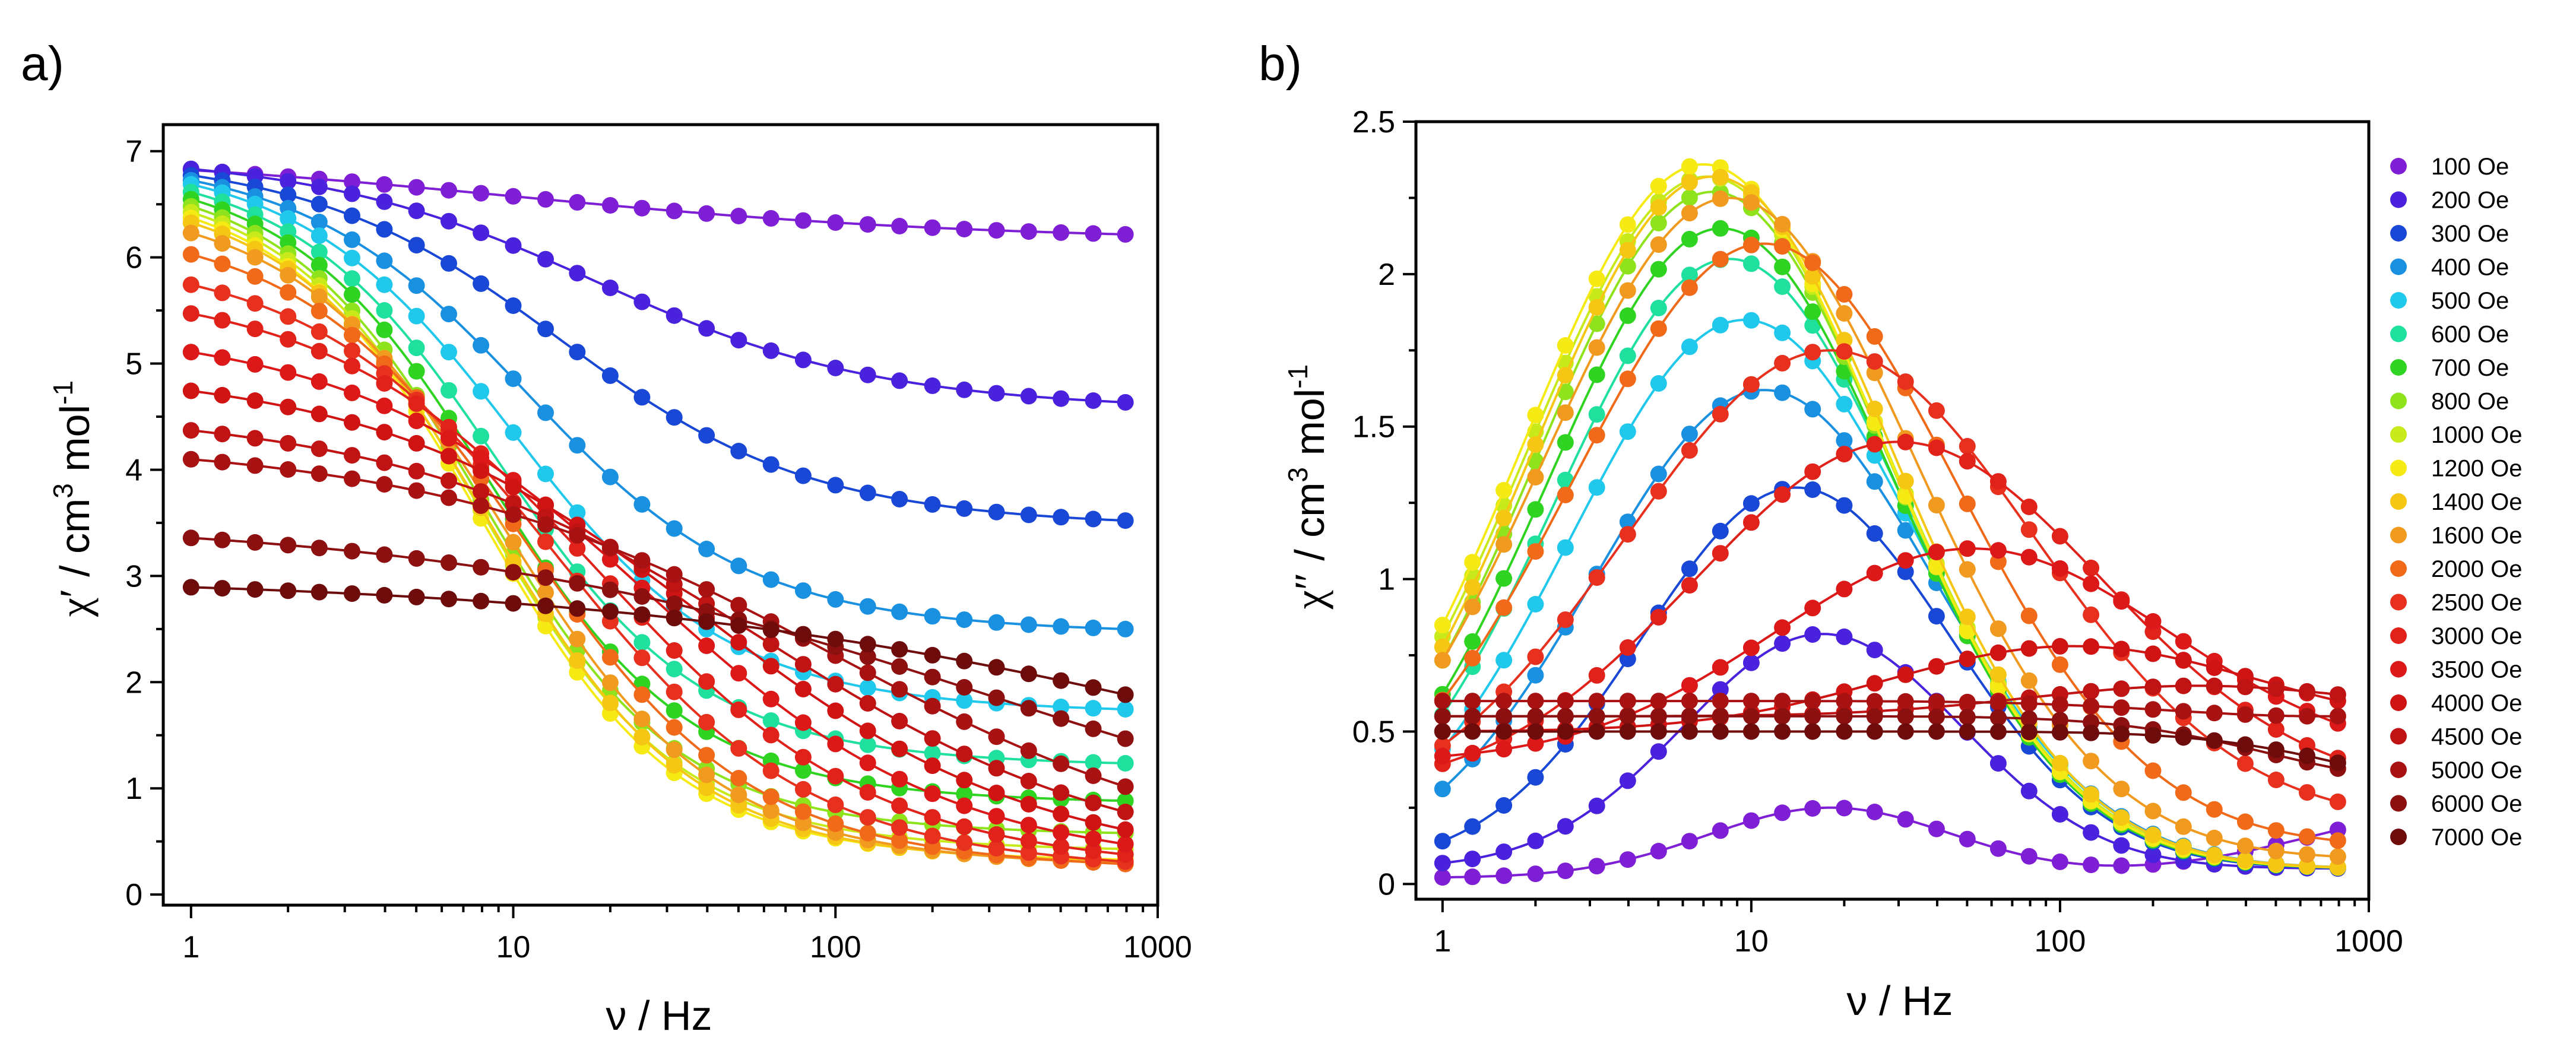 Image resolution: width=2576 pixels, height=1047 pixels. What do you see at coordinates (43, 64) in the screenshot?
I see `panel-a-label: a)` at bounding box center [43, 64].